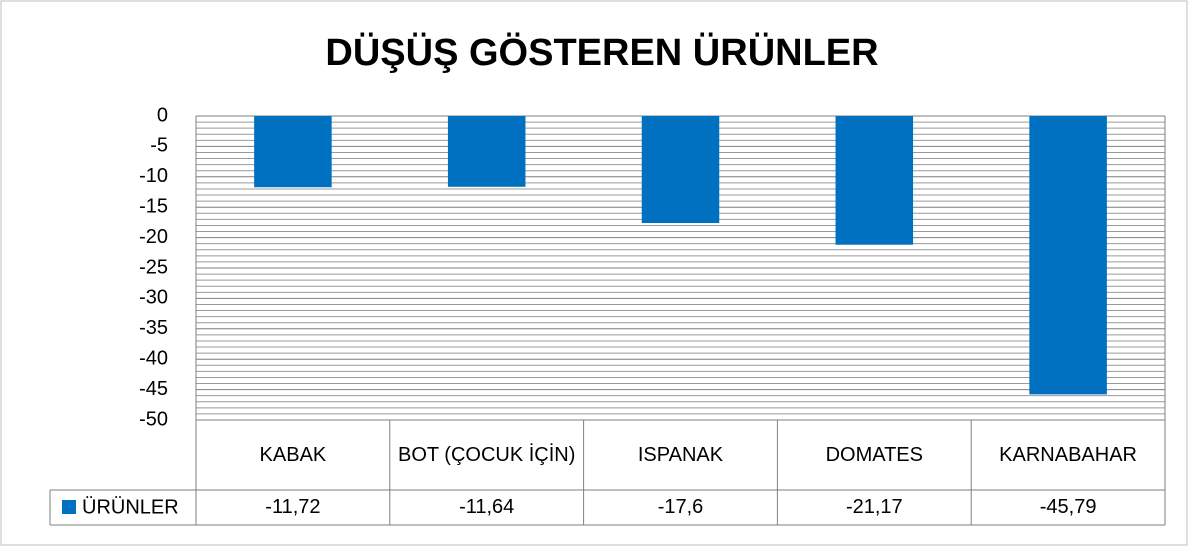 This screenshot has height=547, width=1189. What do you see at coordinates (153, 267) in the screenshot?
I see `y-tick-label: -25` at bounding box center [153, 267].